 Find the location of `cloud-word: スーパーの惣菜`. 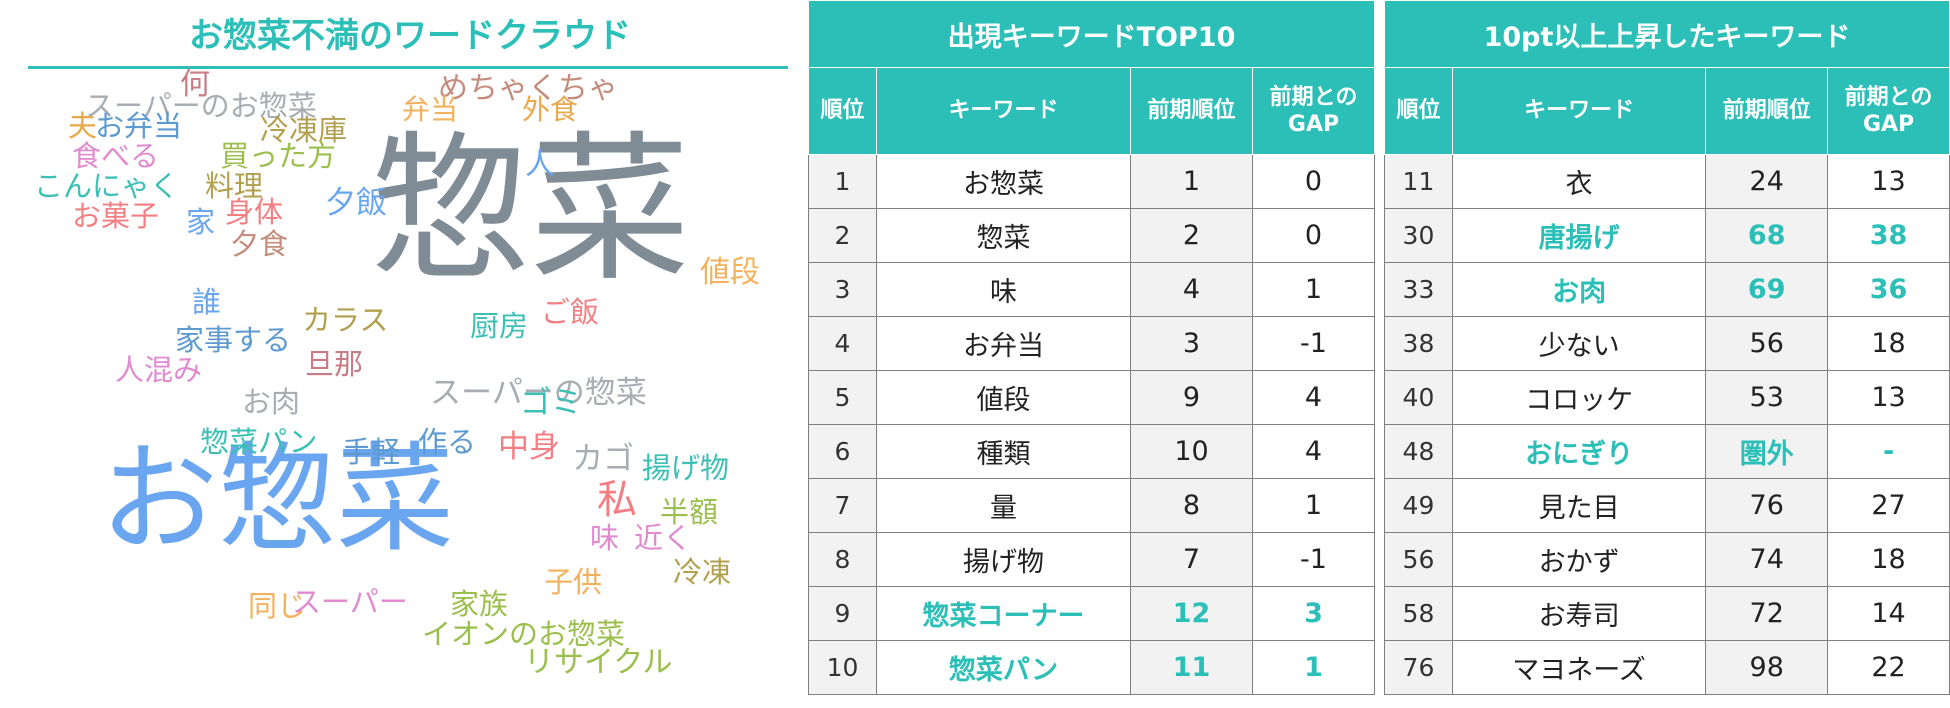

cloud-word: スーパーの惣菜 is located at coordinates (538, 393).